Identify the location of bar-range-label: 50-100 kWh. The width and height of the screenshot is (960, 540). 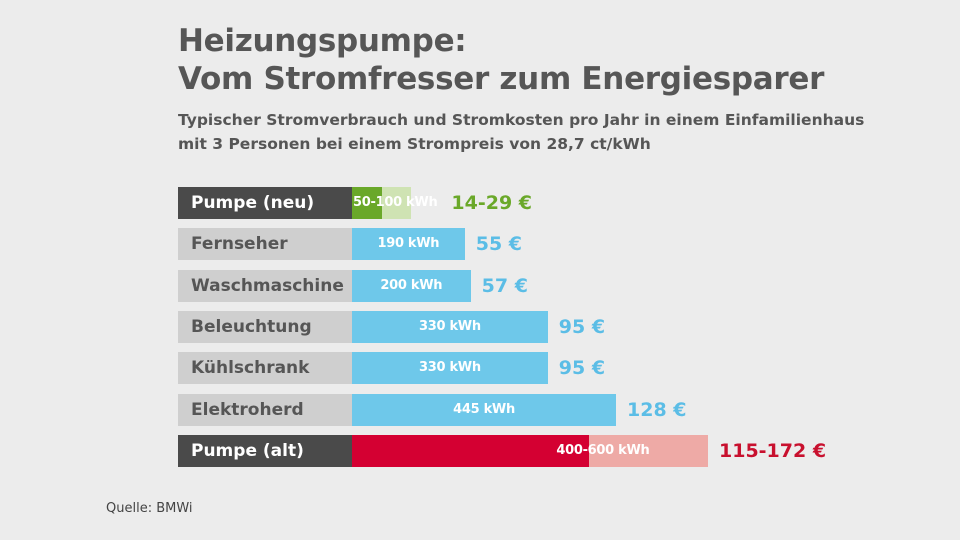
(395, 203).